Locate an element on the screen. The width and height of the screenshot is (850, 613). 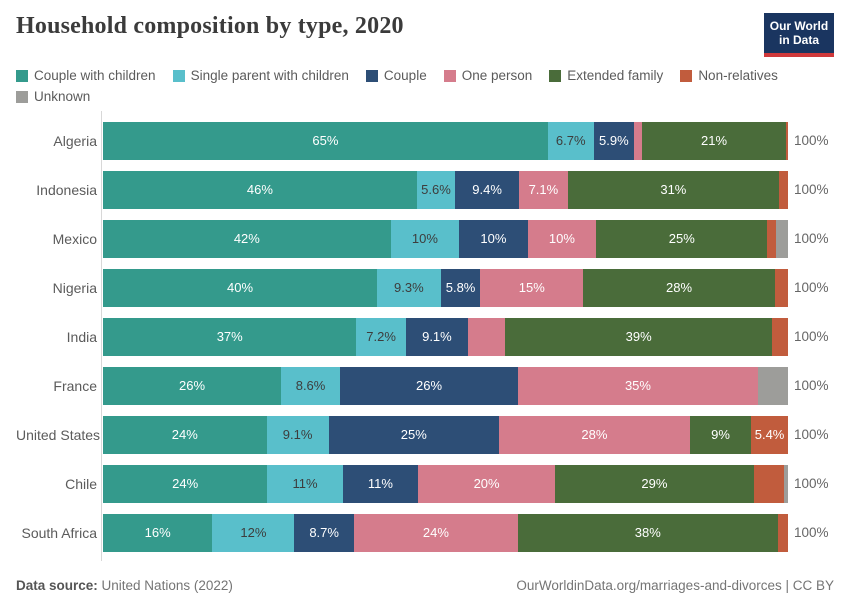
data-source-prefix: Data source: is located at coordinates (57, 585).